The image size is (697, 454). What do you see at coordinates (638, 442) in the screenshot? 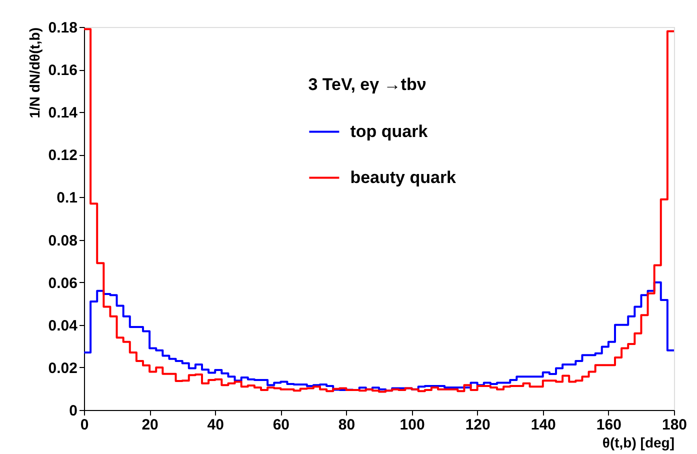
I see `x-axis-title: θ(t,b) [deg]` at bounding box center [638, 442].